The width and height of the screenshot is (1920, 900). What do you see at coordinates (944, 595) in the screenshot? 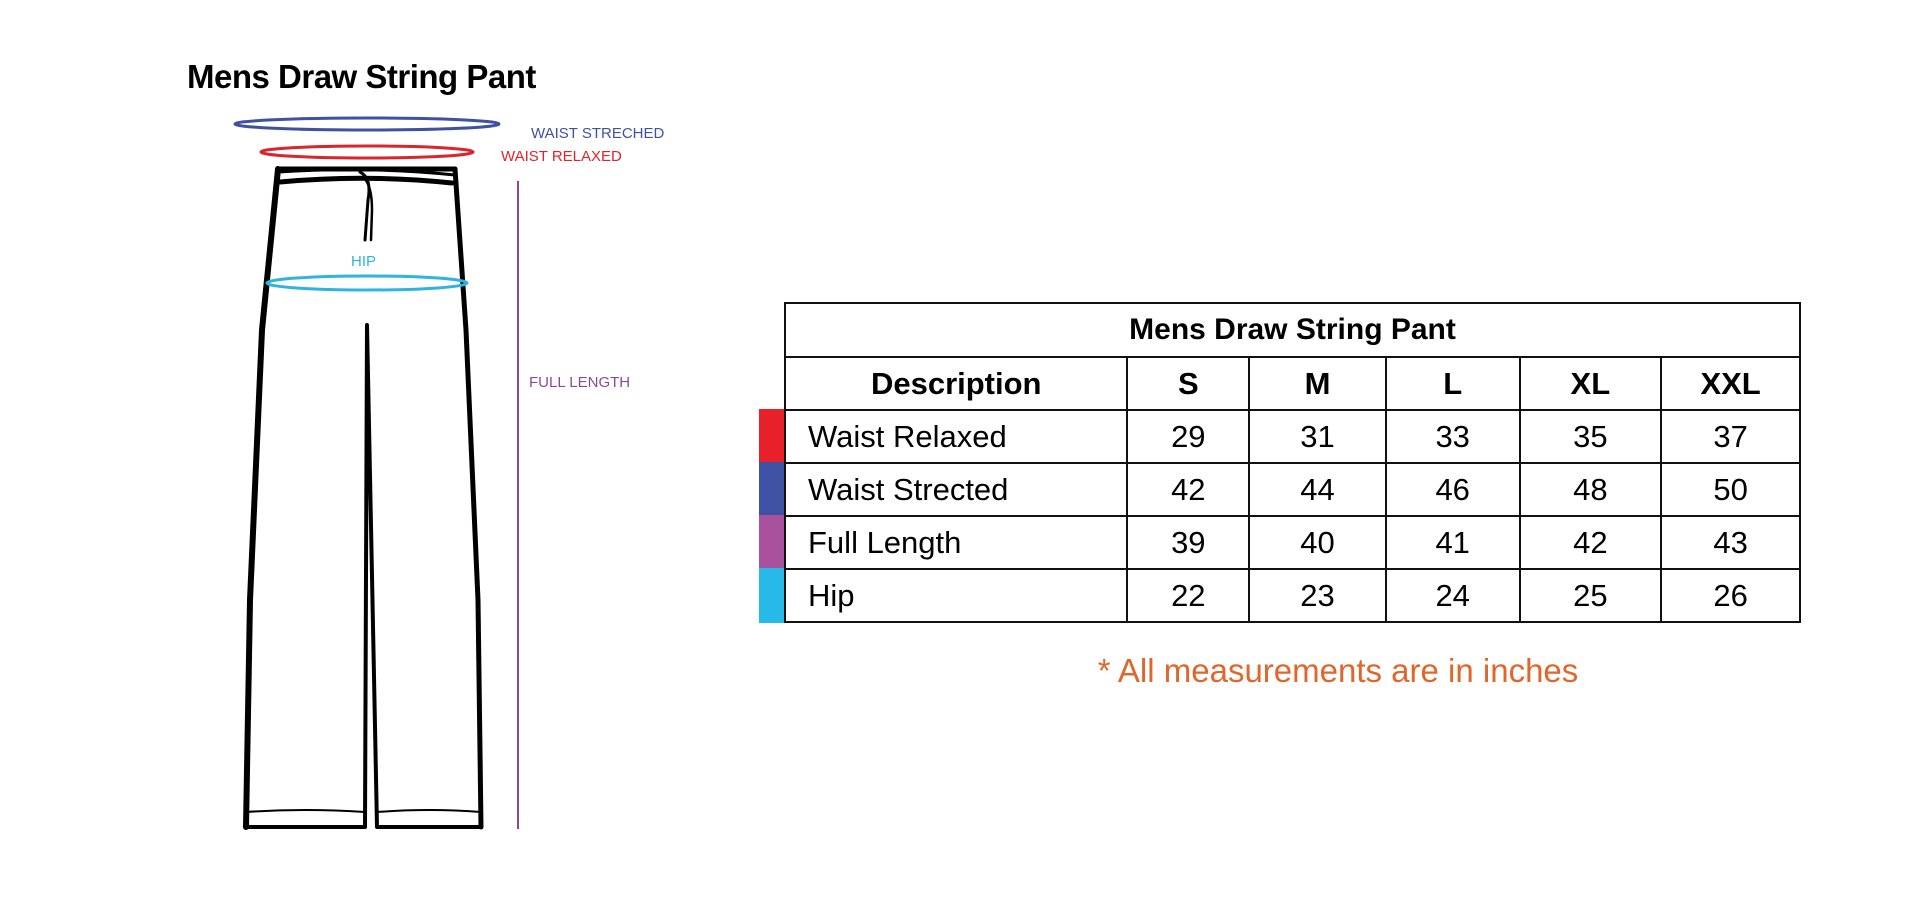
I see `row-label: Hip` at bounding box center [944, 595].